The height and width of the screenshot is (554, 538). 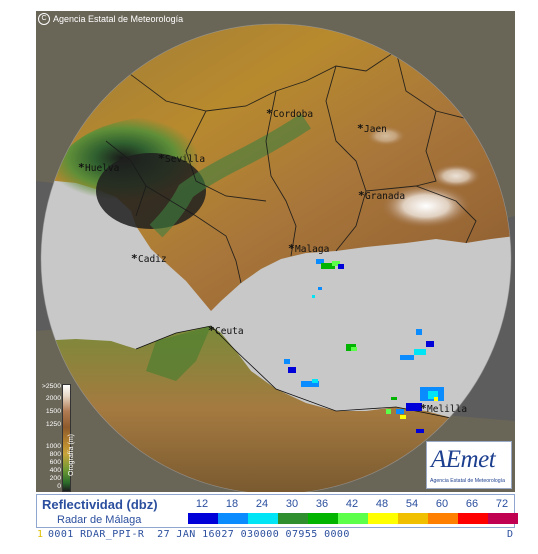 What do you see at coordinates (202, 504) in the screenshot?
I see `legend-value: 12` at bounding box center [202, 504].